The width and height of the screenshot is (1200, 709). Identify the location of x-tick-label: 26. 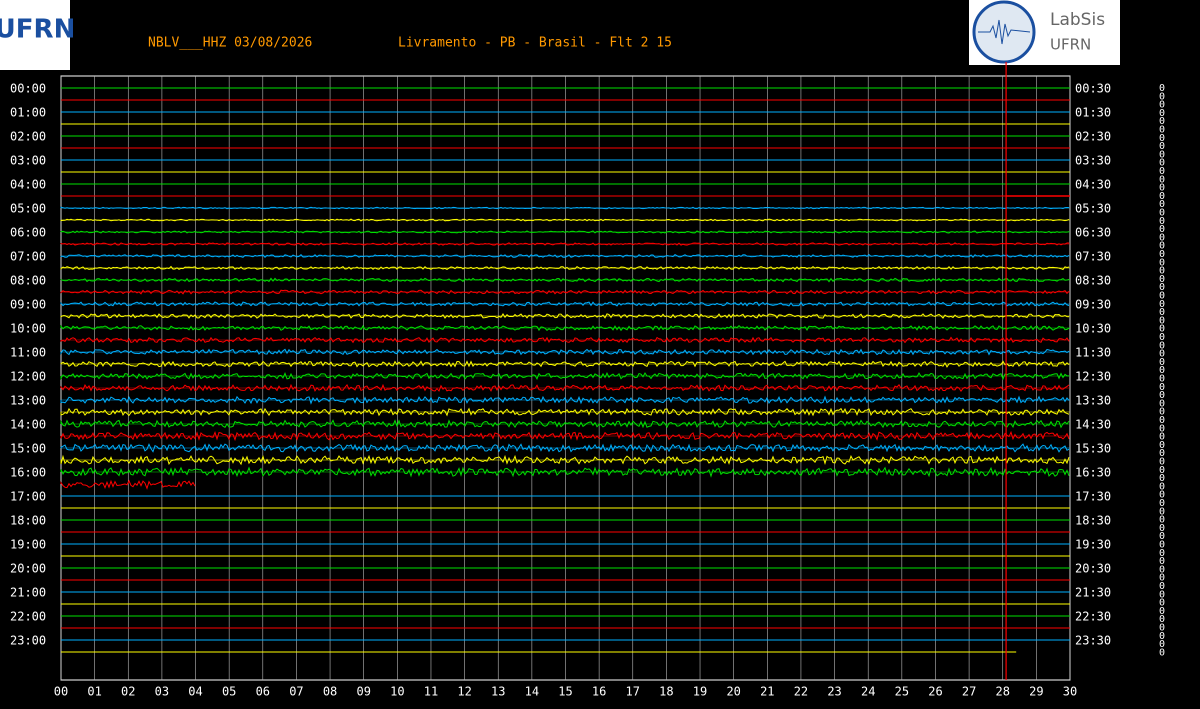
(935, 692).